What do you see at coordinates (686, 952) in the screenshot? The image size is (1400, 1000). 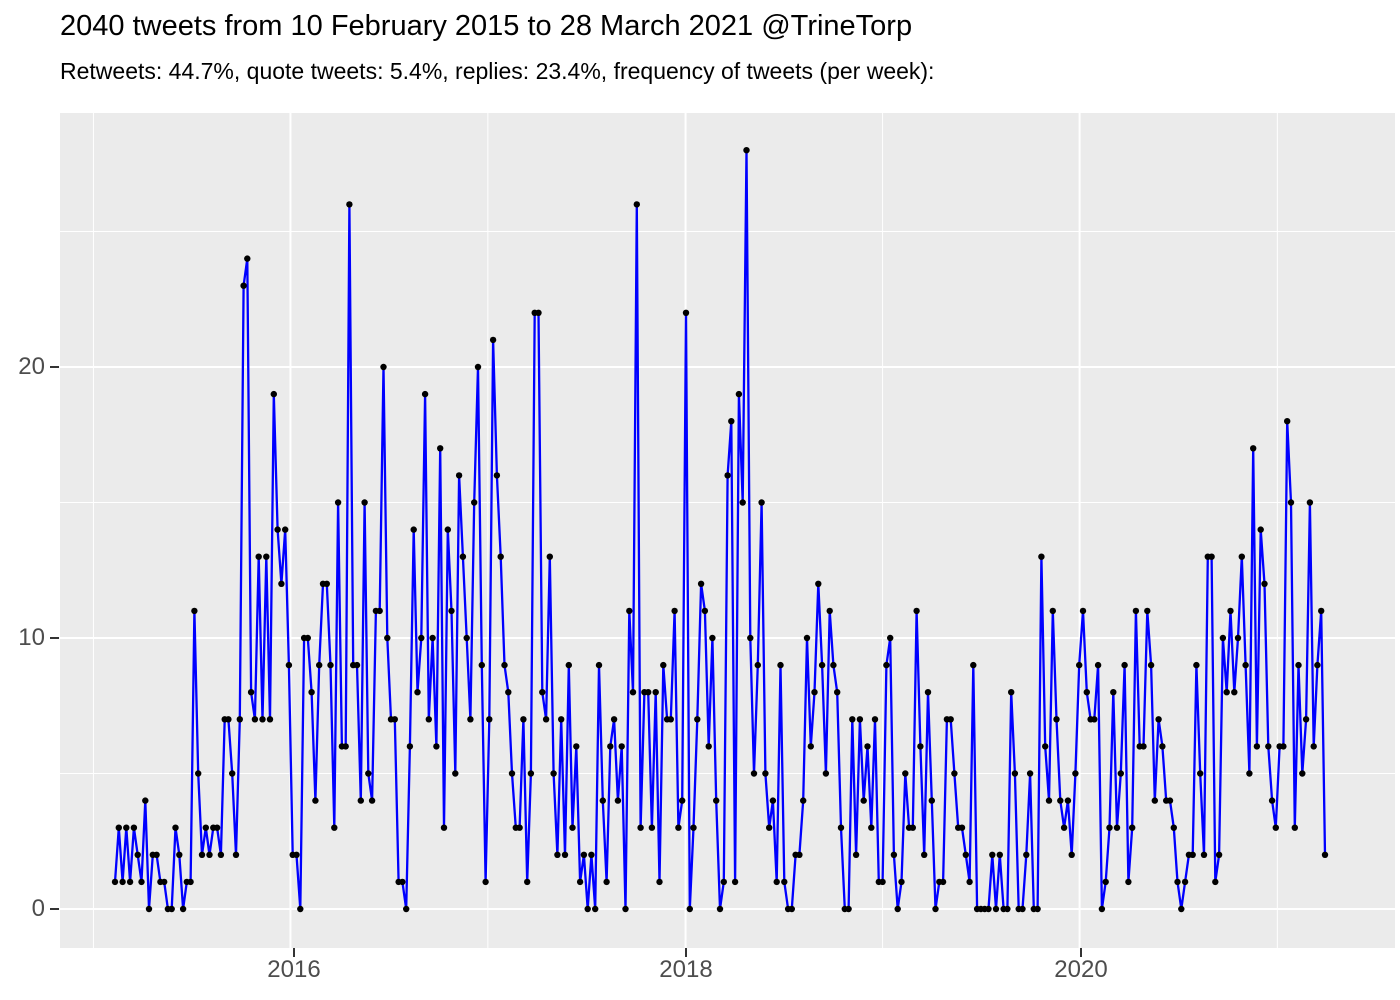 I see `x-axis-tick-2018` at bounding box center [686, 952].